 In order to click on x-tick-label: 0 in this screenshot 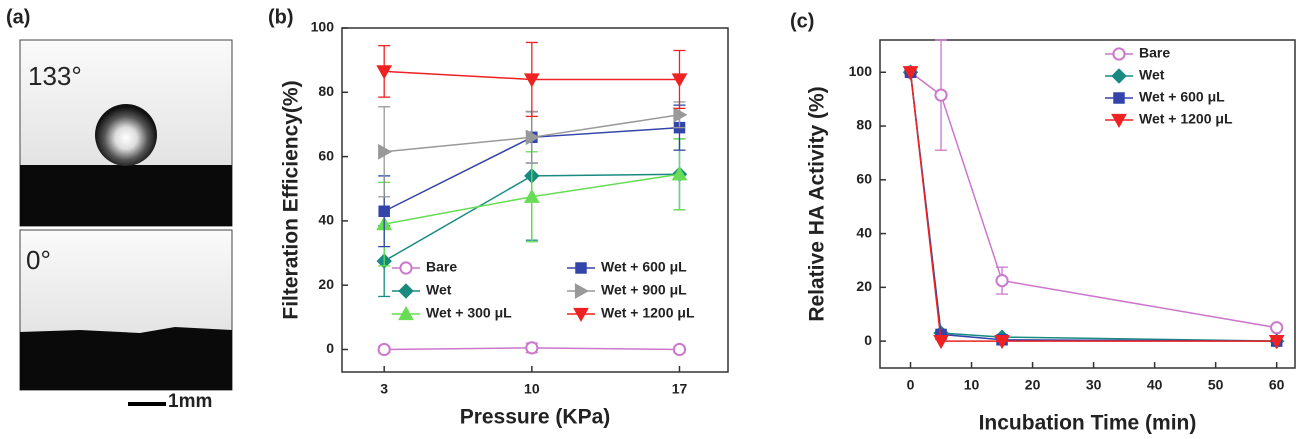, I will do `click(911, 385)`.